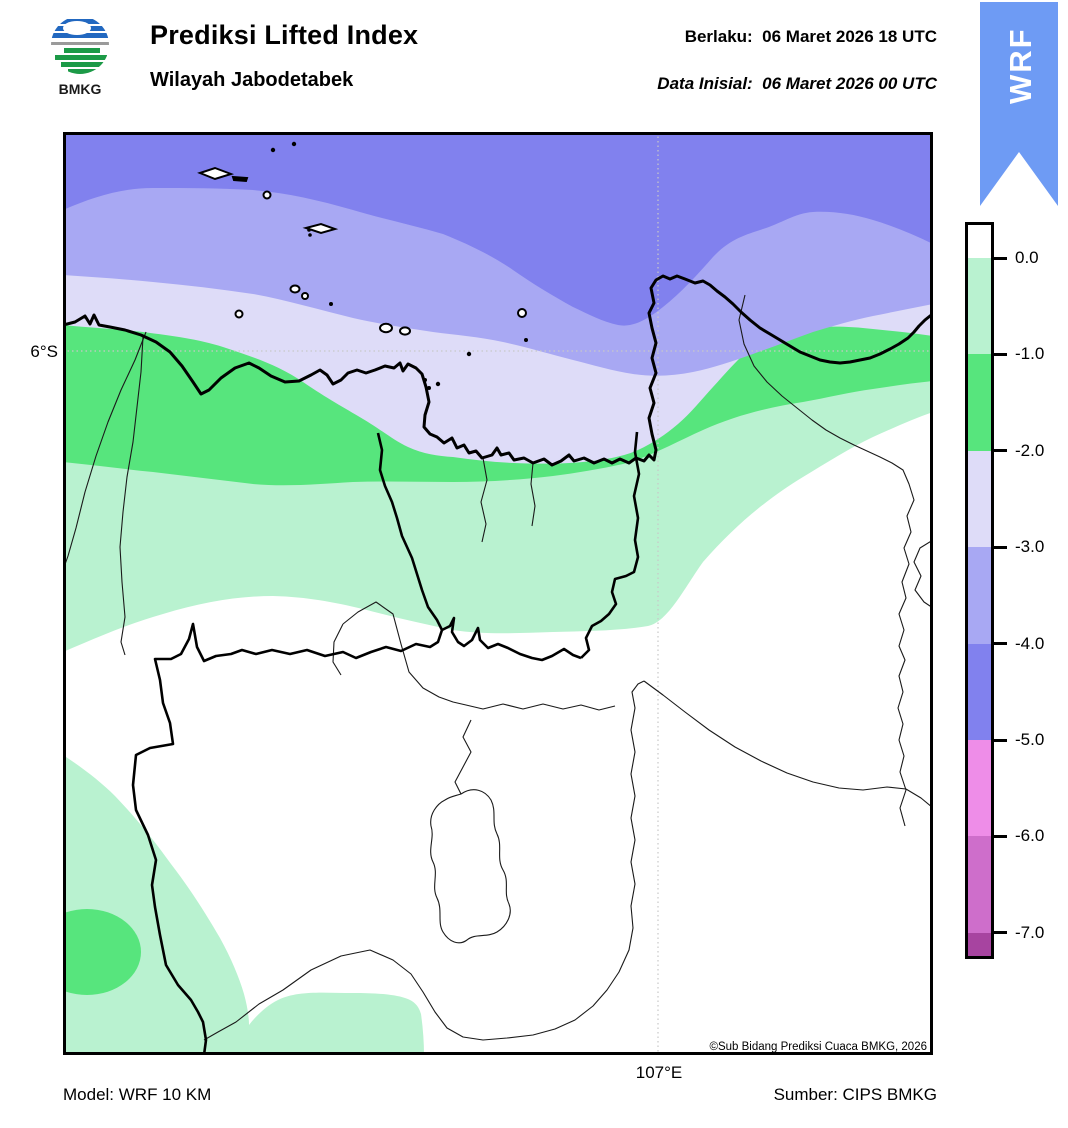 The height and width of the screenshot is (1128, 1068). I want to click on init-time-label: Data Inisial:, so click(705, 83).